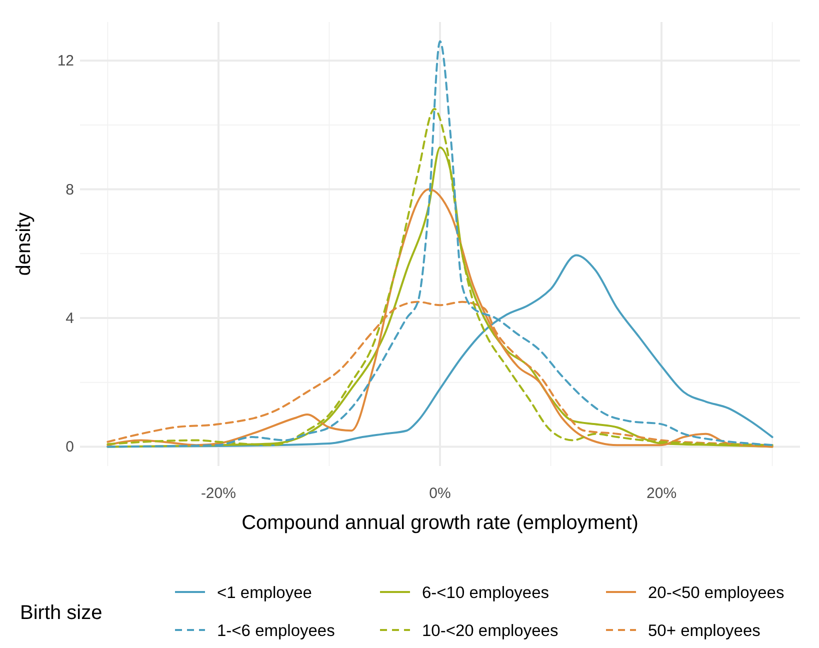 Image resolution: width=819 pixels, height=648 pixels. What do you see at coordinates (661, 493) in the screenshot?
I see `x-tick-label: 20%` at bounding box center [661, 493].